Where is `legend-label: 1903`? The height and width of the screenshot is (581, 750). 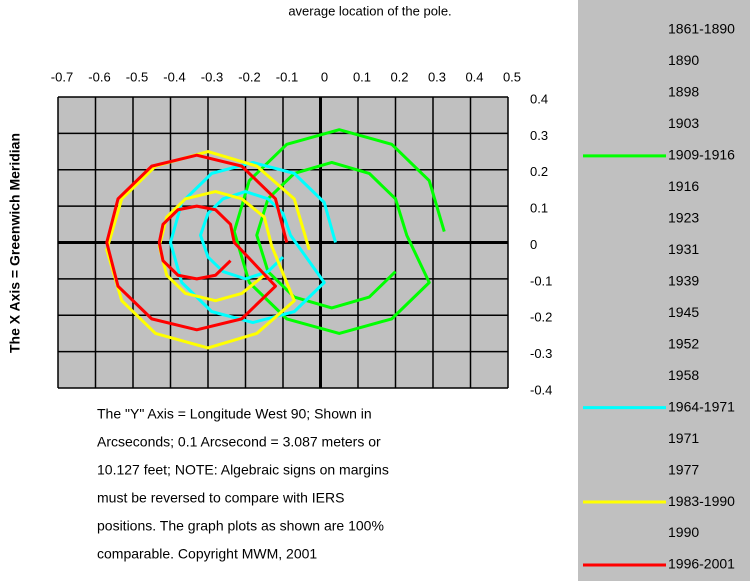
legend-label: 1903 is located at coordinates (683, 123).